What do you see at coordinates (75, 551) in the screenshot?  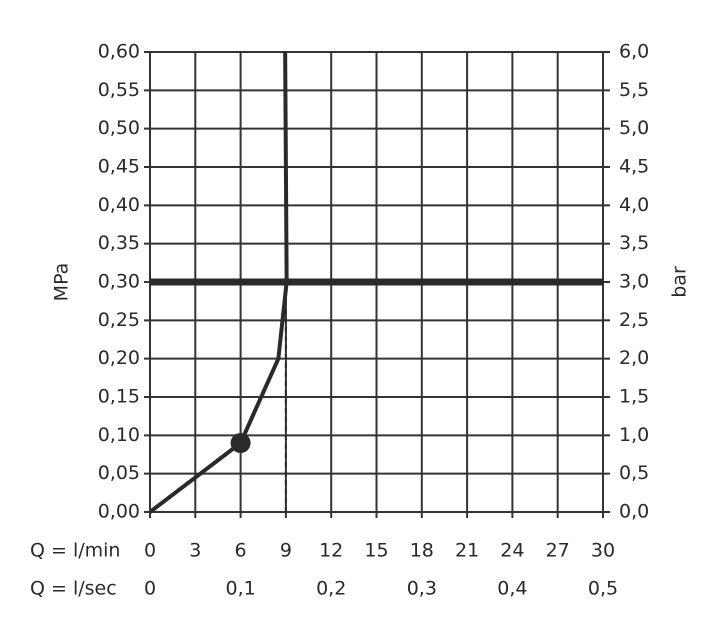 I see `x-axis-label: Q = l/min` at bounding box center [75, 551].